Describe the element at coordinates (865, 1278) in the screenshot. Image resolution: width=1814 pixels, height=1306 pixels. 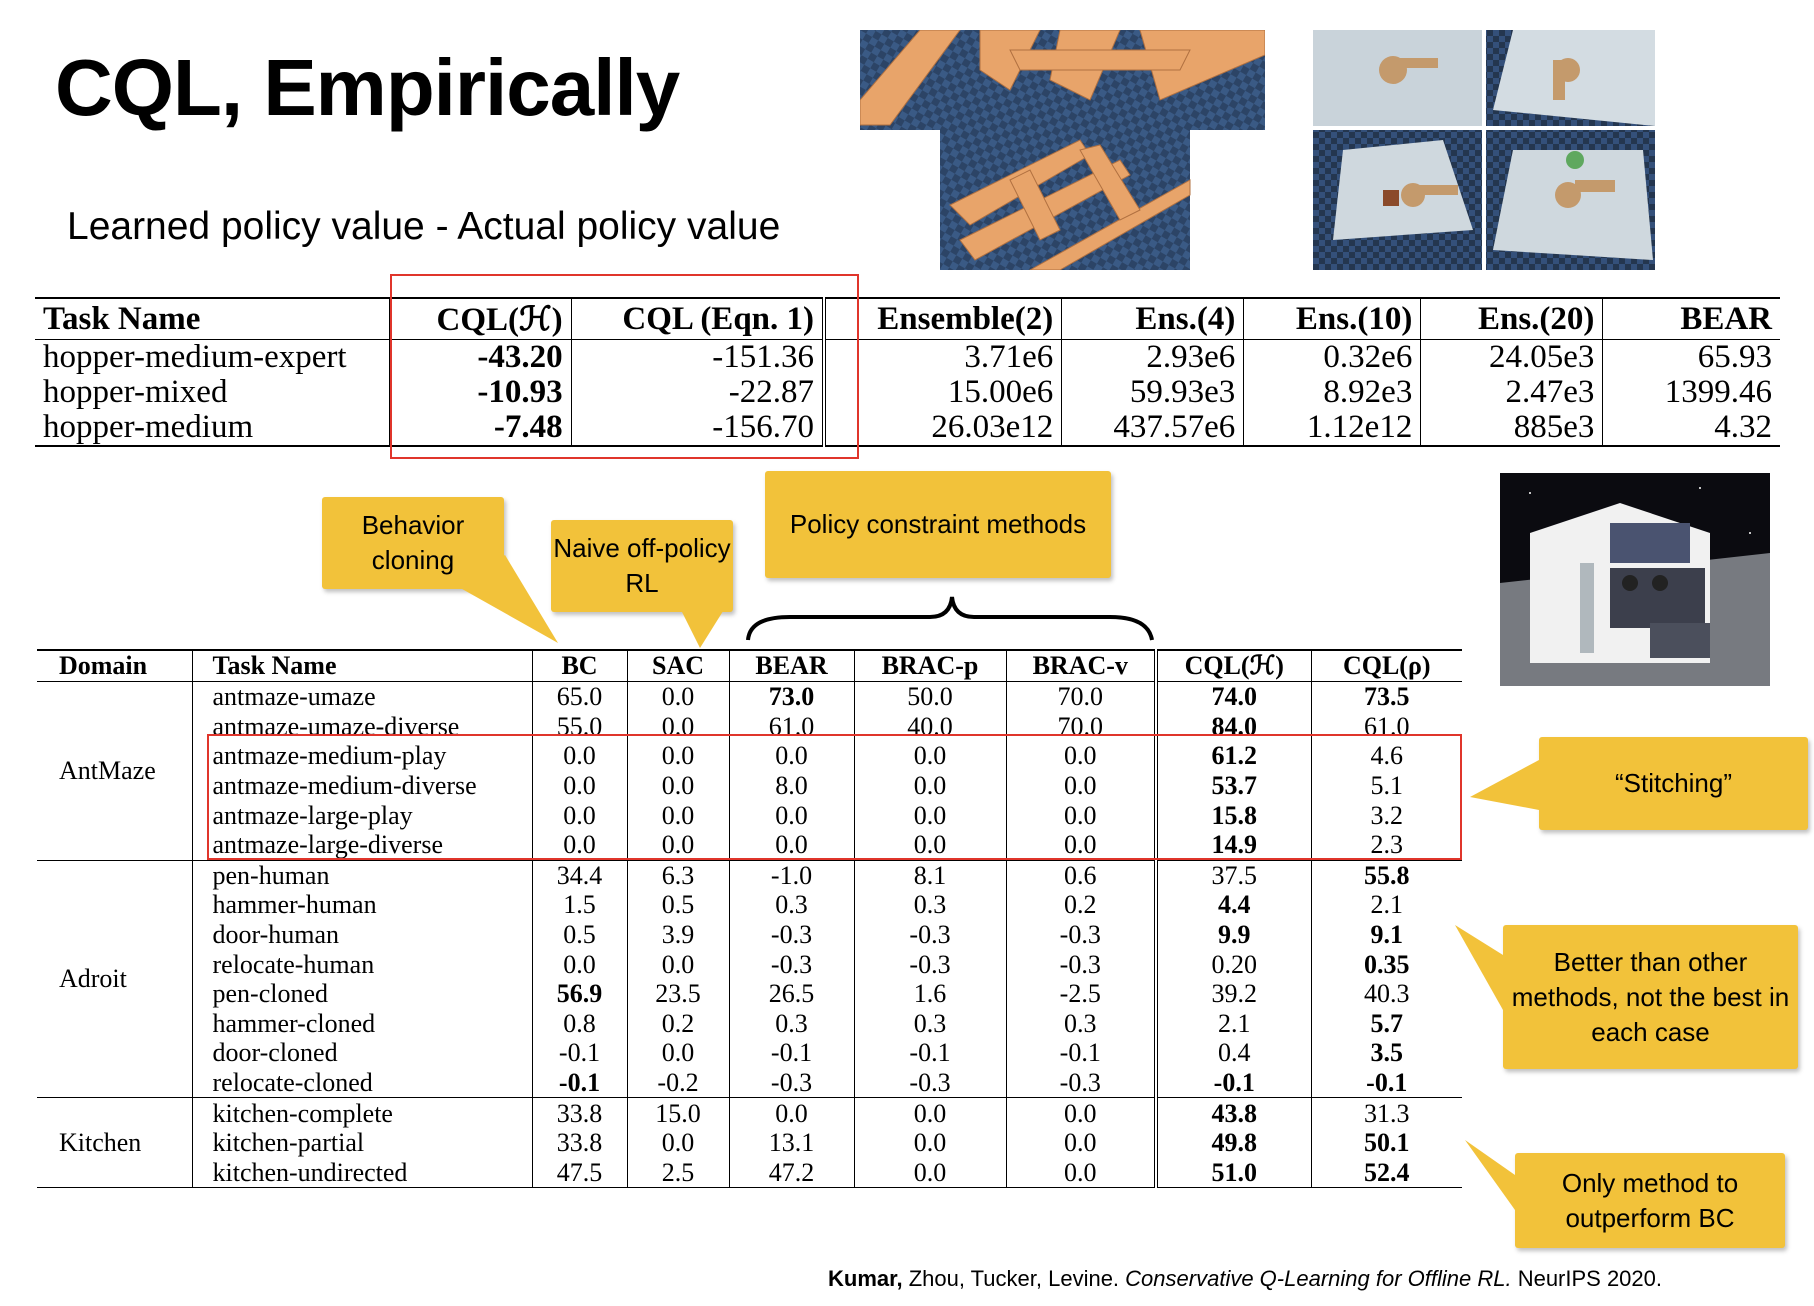
I see `citation-author: Kumar,` at that location.